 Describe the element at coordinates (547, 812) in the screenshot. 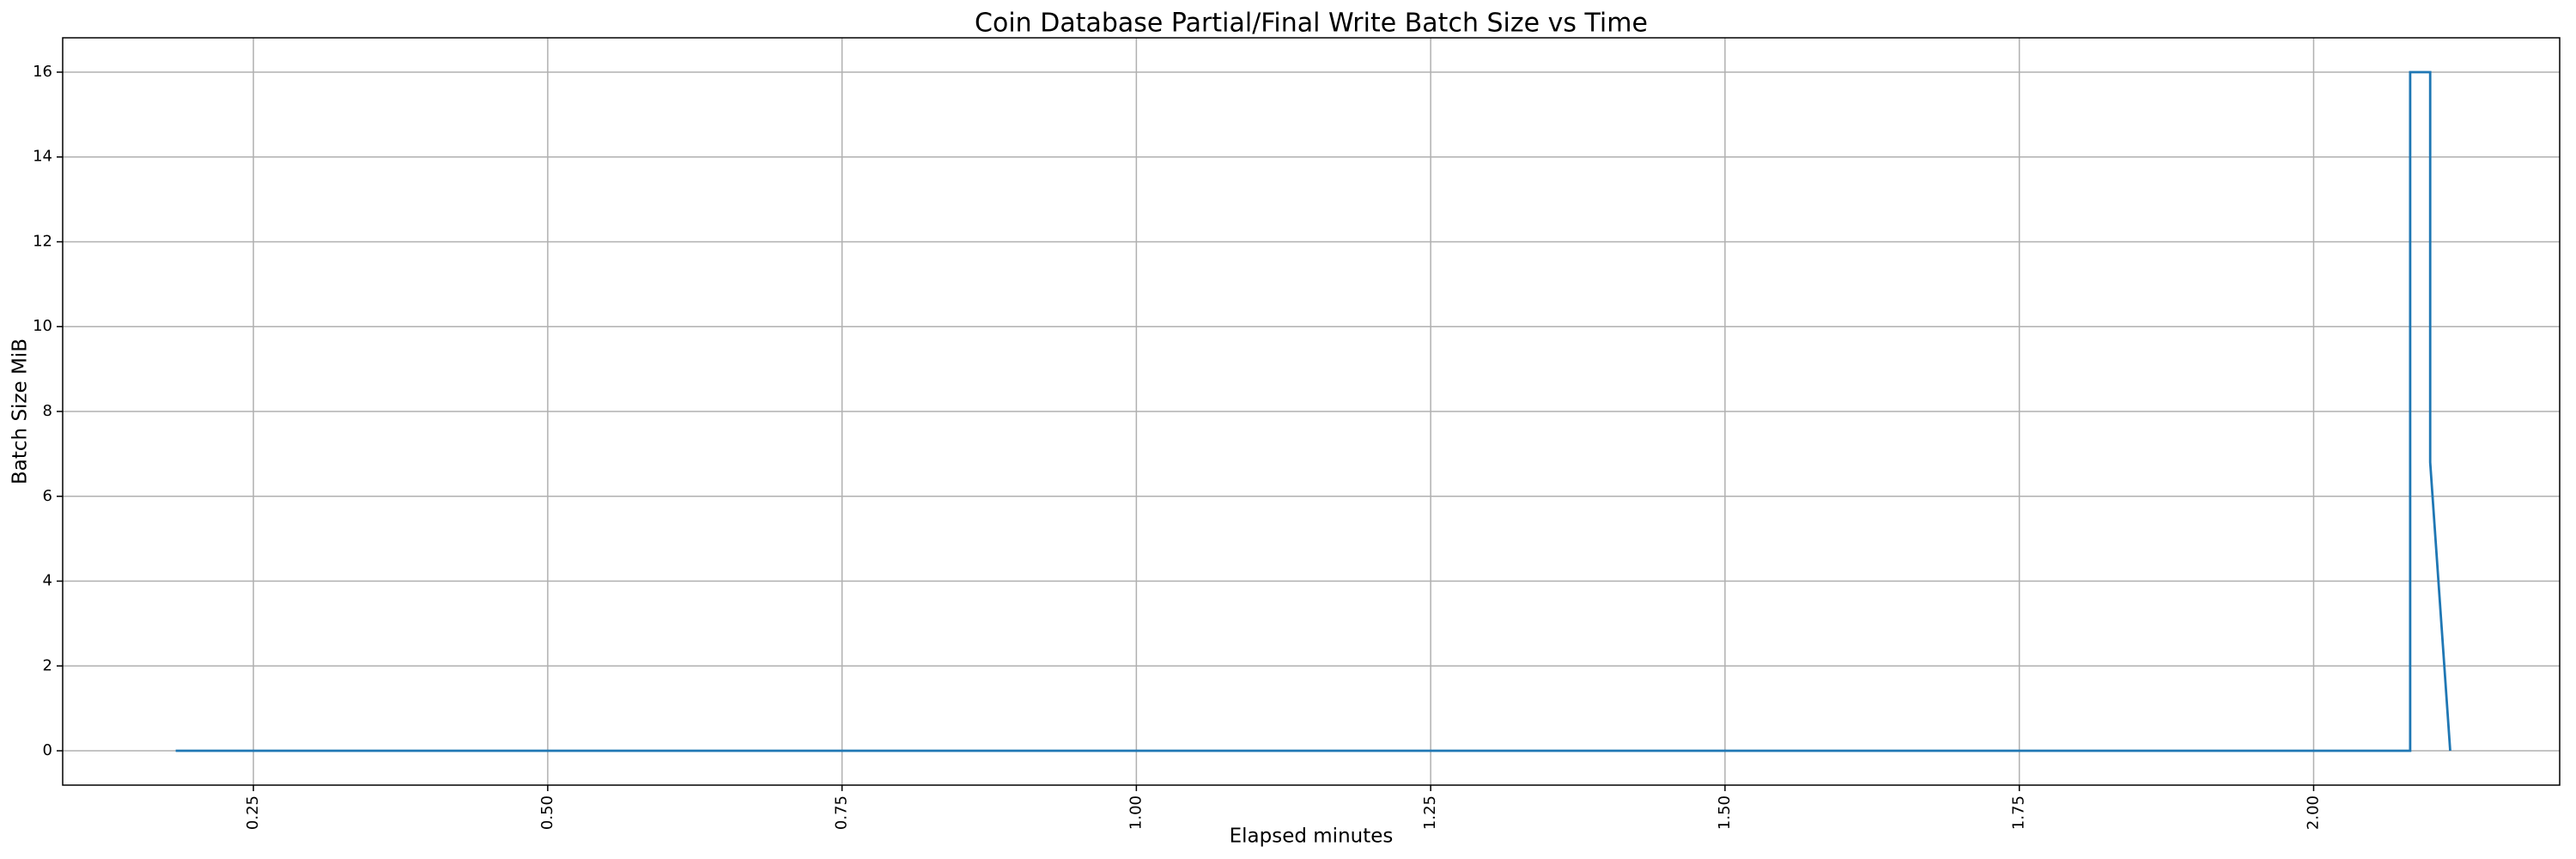

I see `x-tick-label: 0.50` at that location.